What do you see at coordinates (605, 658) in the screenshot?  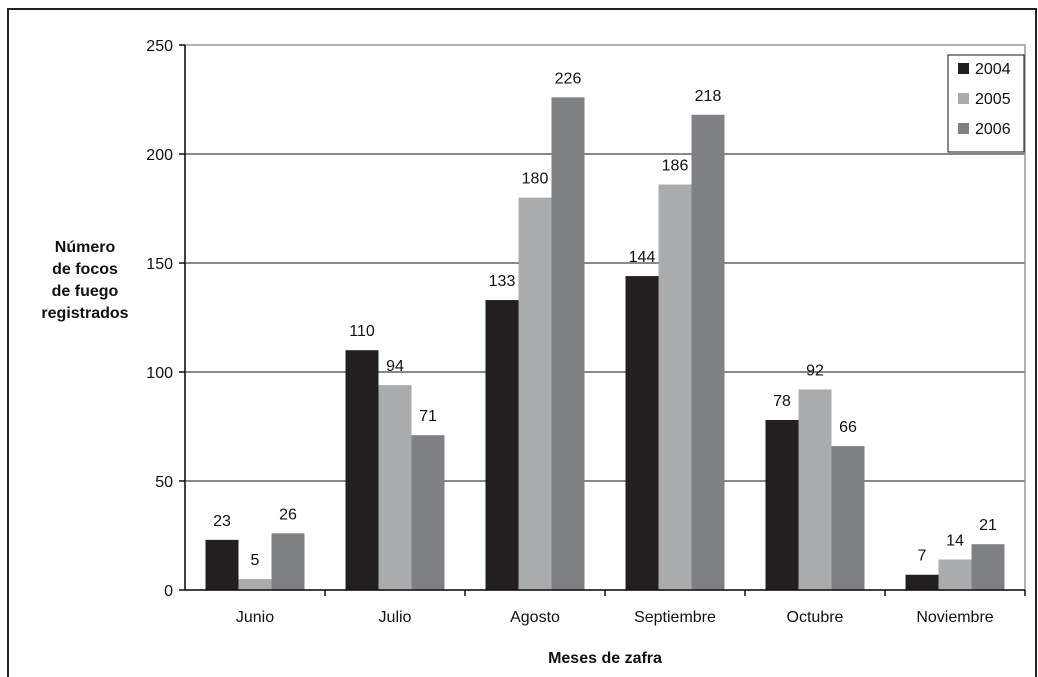 I see `x-axis-title: Meses de zafra` at bounding box center [605, 658].